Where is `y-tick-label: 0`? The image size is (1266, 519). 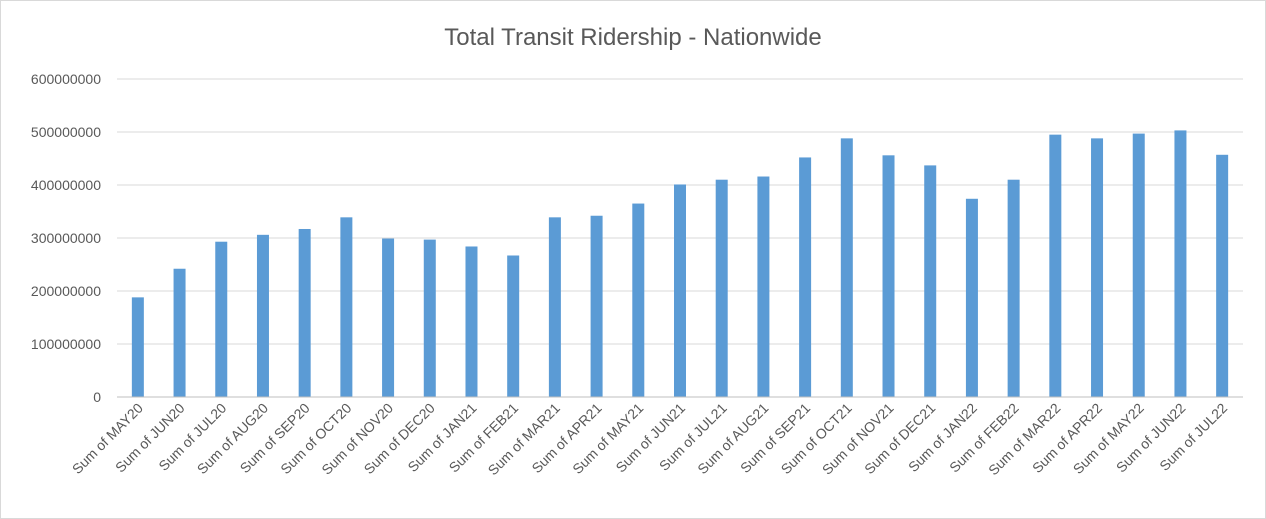
y-tick-label: 0 is located at coordinates (97, 397).